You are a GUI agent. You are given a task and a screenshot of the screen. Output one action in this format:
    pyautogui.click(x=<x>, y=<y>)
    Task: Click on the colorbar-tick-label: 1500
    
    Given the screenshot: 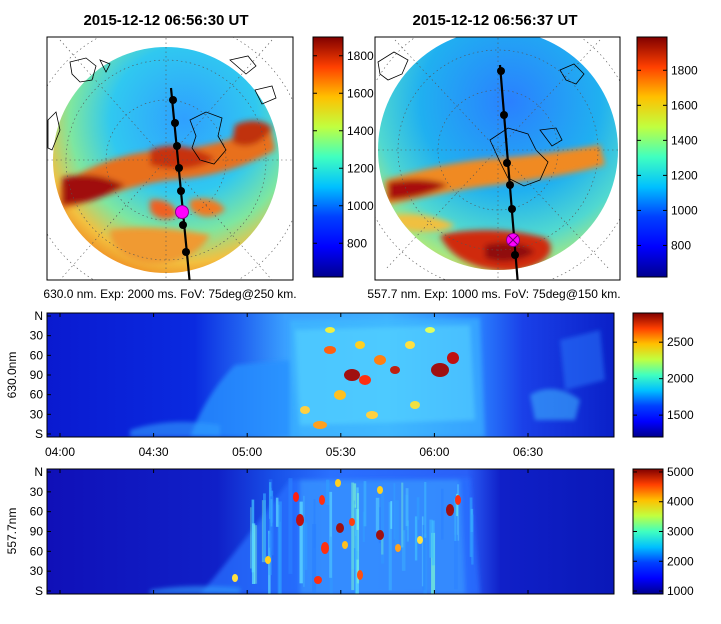 What is the action you would take?
    pyautogui.click(x=680, y=415)
    